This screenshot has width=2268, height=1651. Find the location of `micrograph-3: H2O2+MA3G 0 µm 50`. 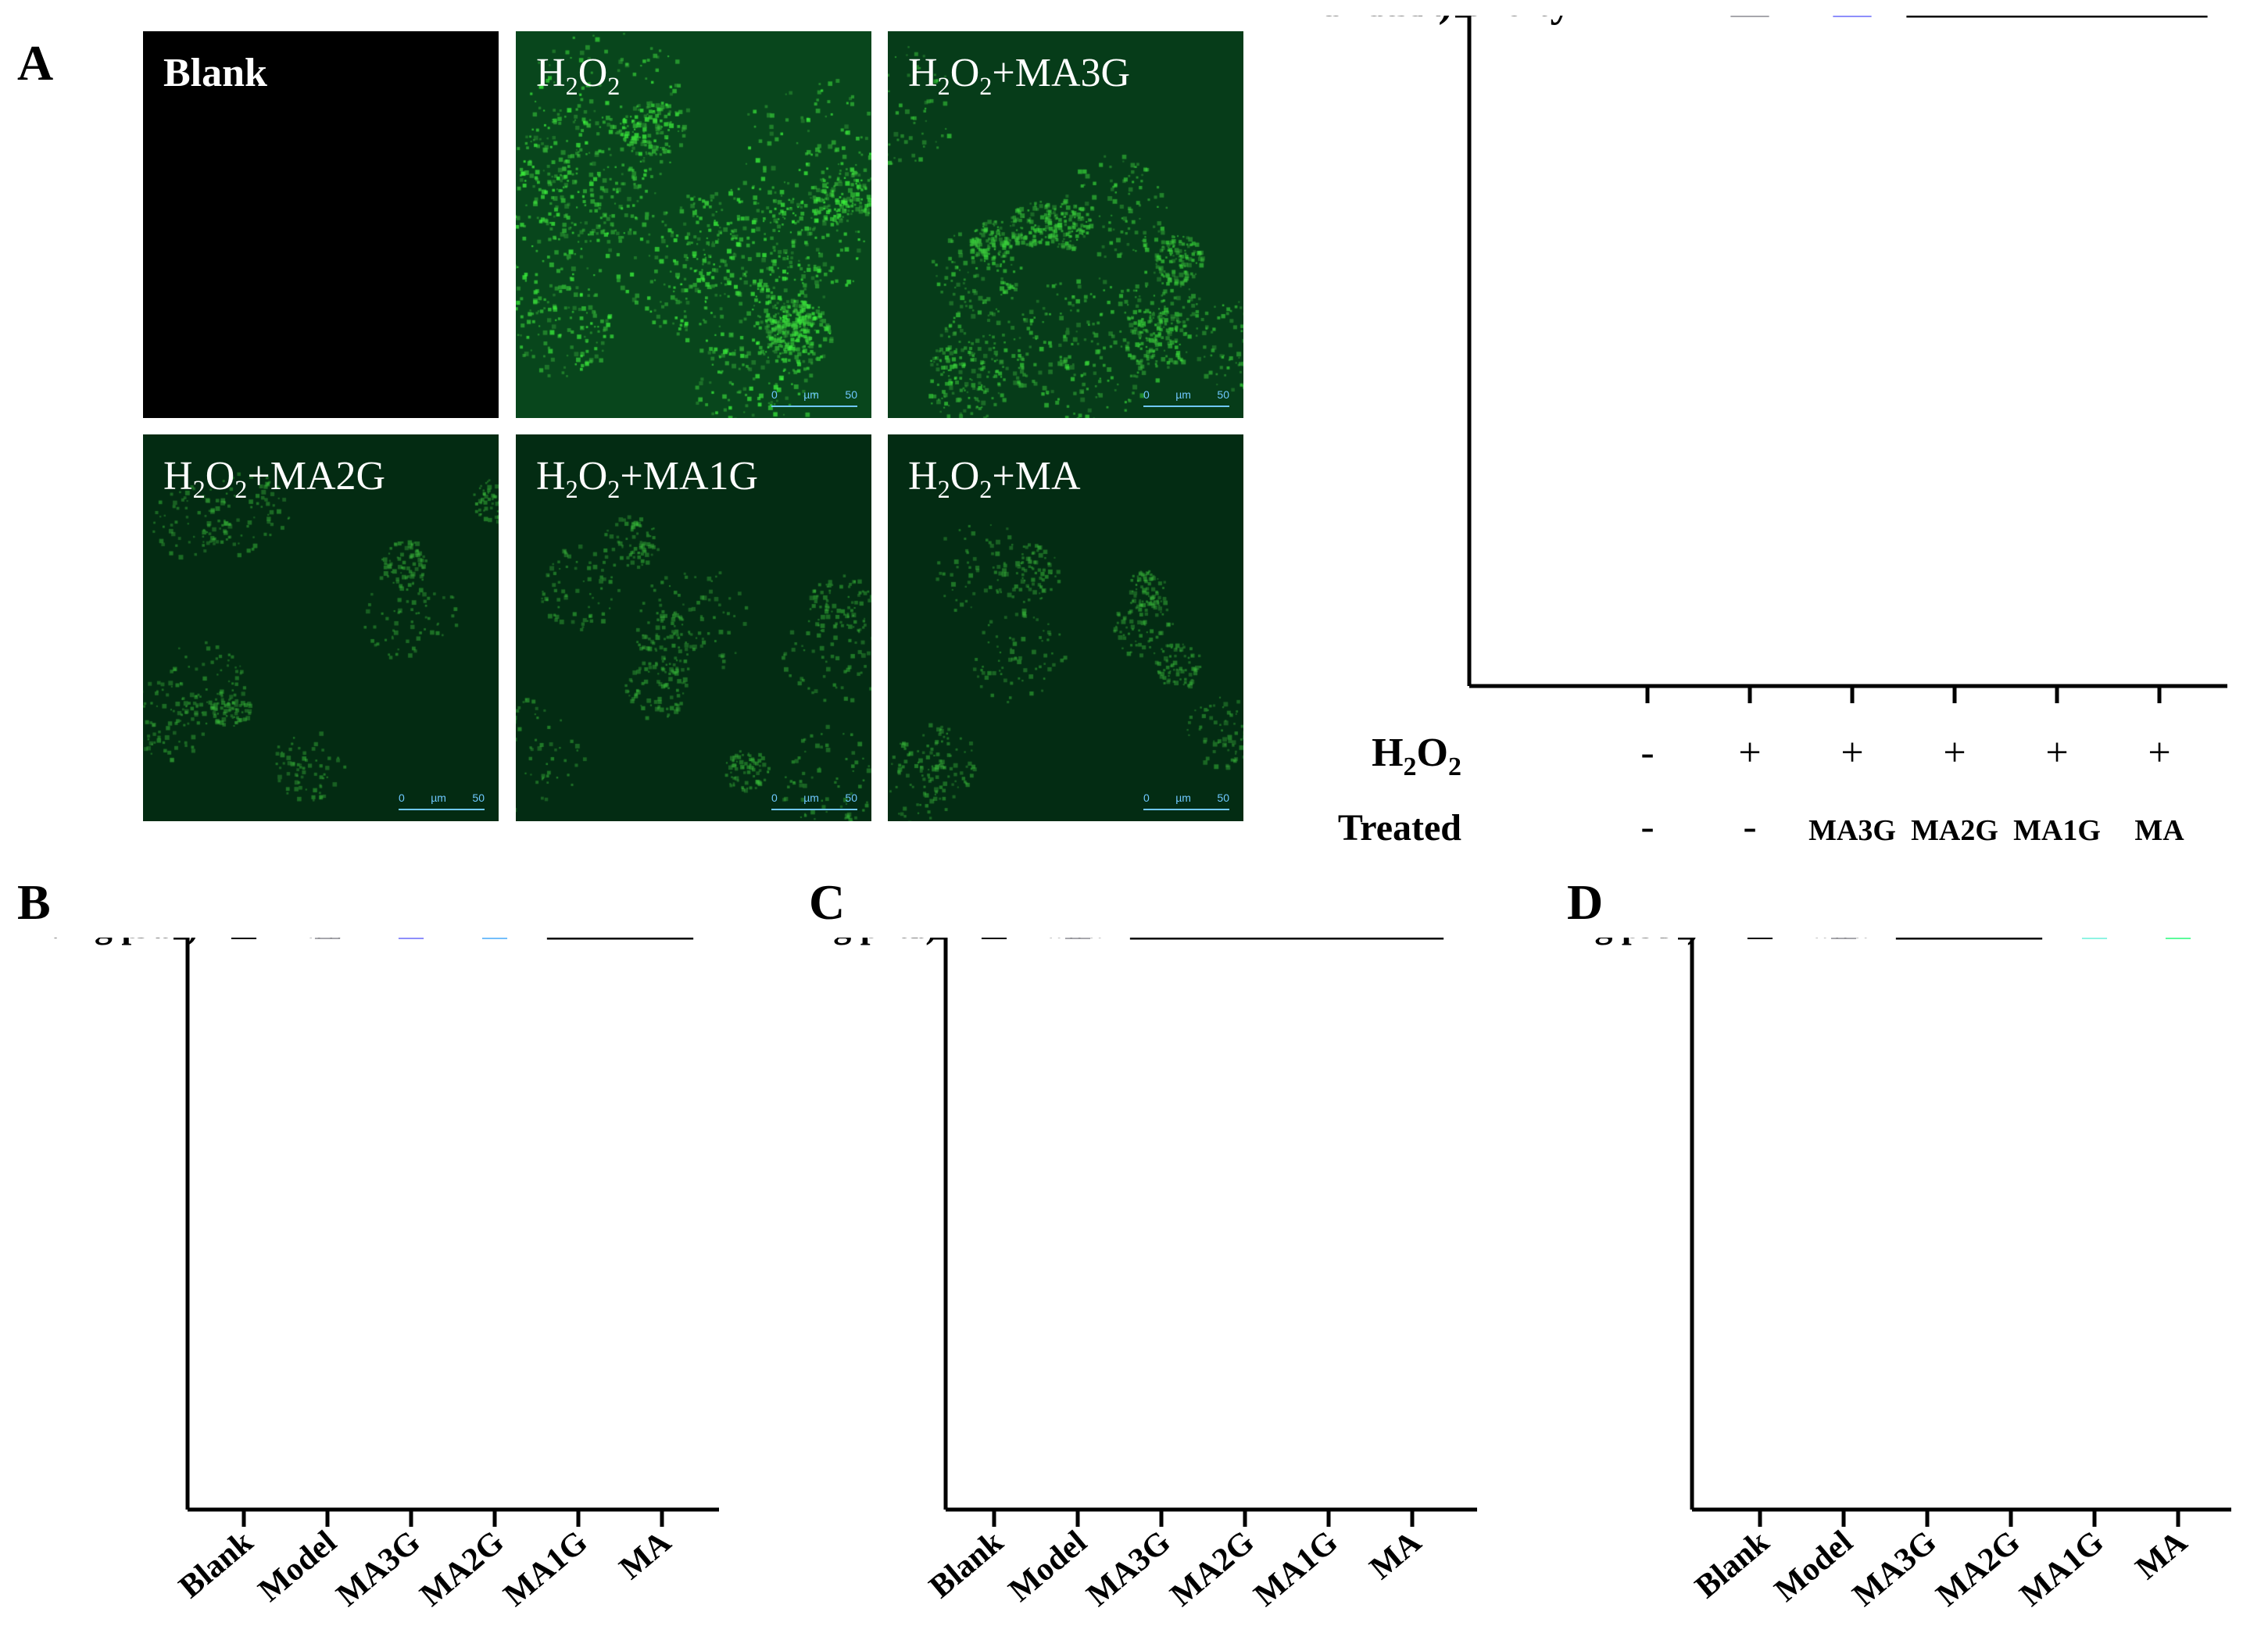

micrograph-3: H2O2+MA3G 0 µm 50 is located at coordinates (1065, 224).